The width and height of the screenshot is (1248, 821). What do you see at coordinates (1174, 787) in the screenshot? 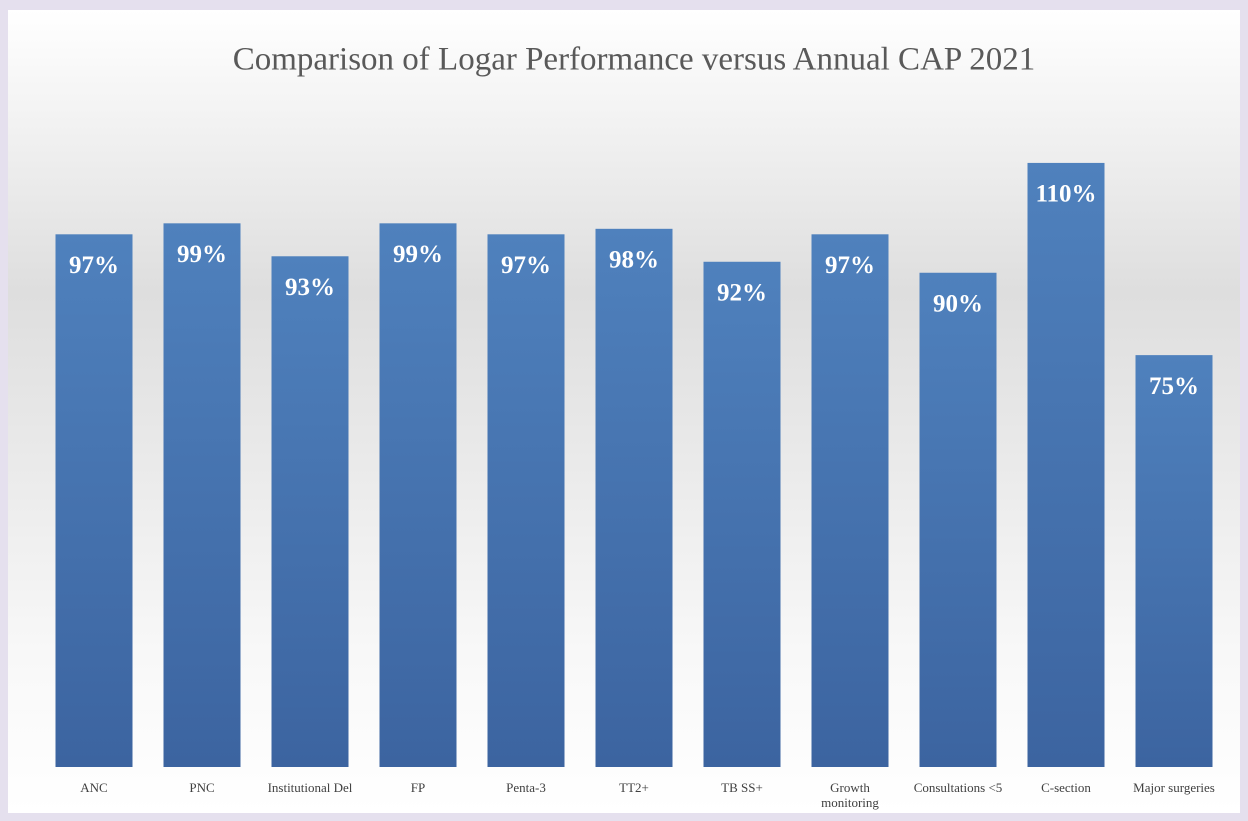
I see `x-tick-label: Major surgeries` at bounding box center [1174, 787].